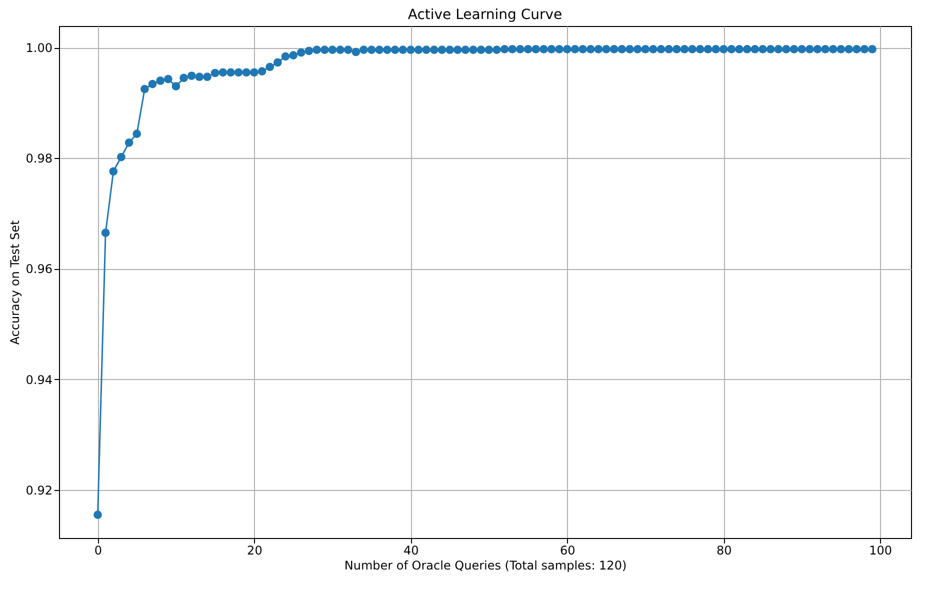 This screenshot has width=947, height=595. I want to click on y-tick-label: 1.00, so click(39, 48).